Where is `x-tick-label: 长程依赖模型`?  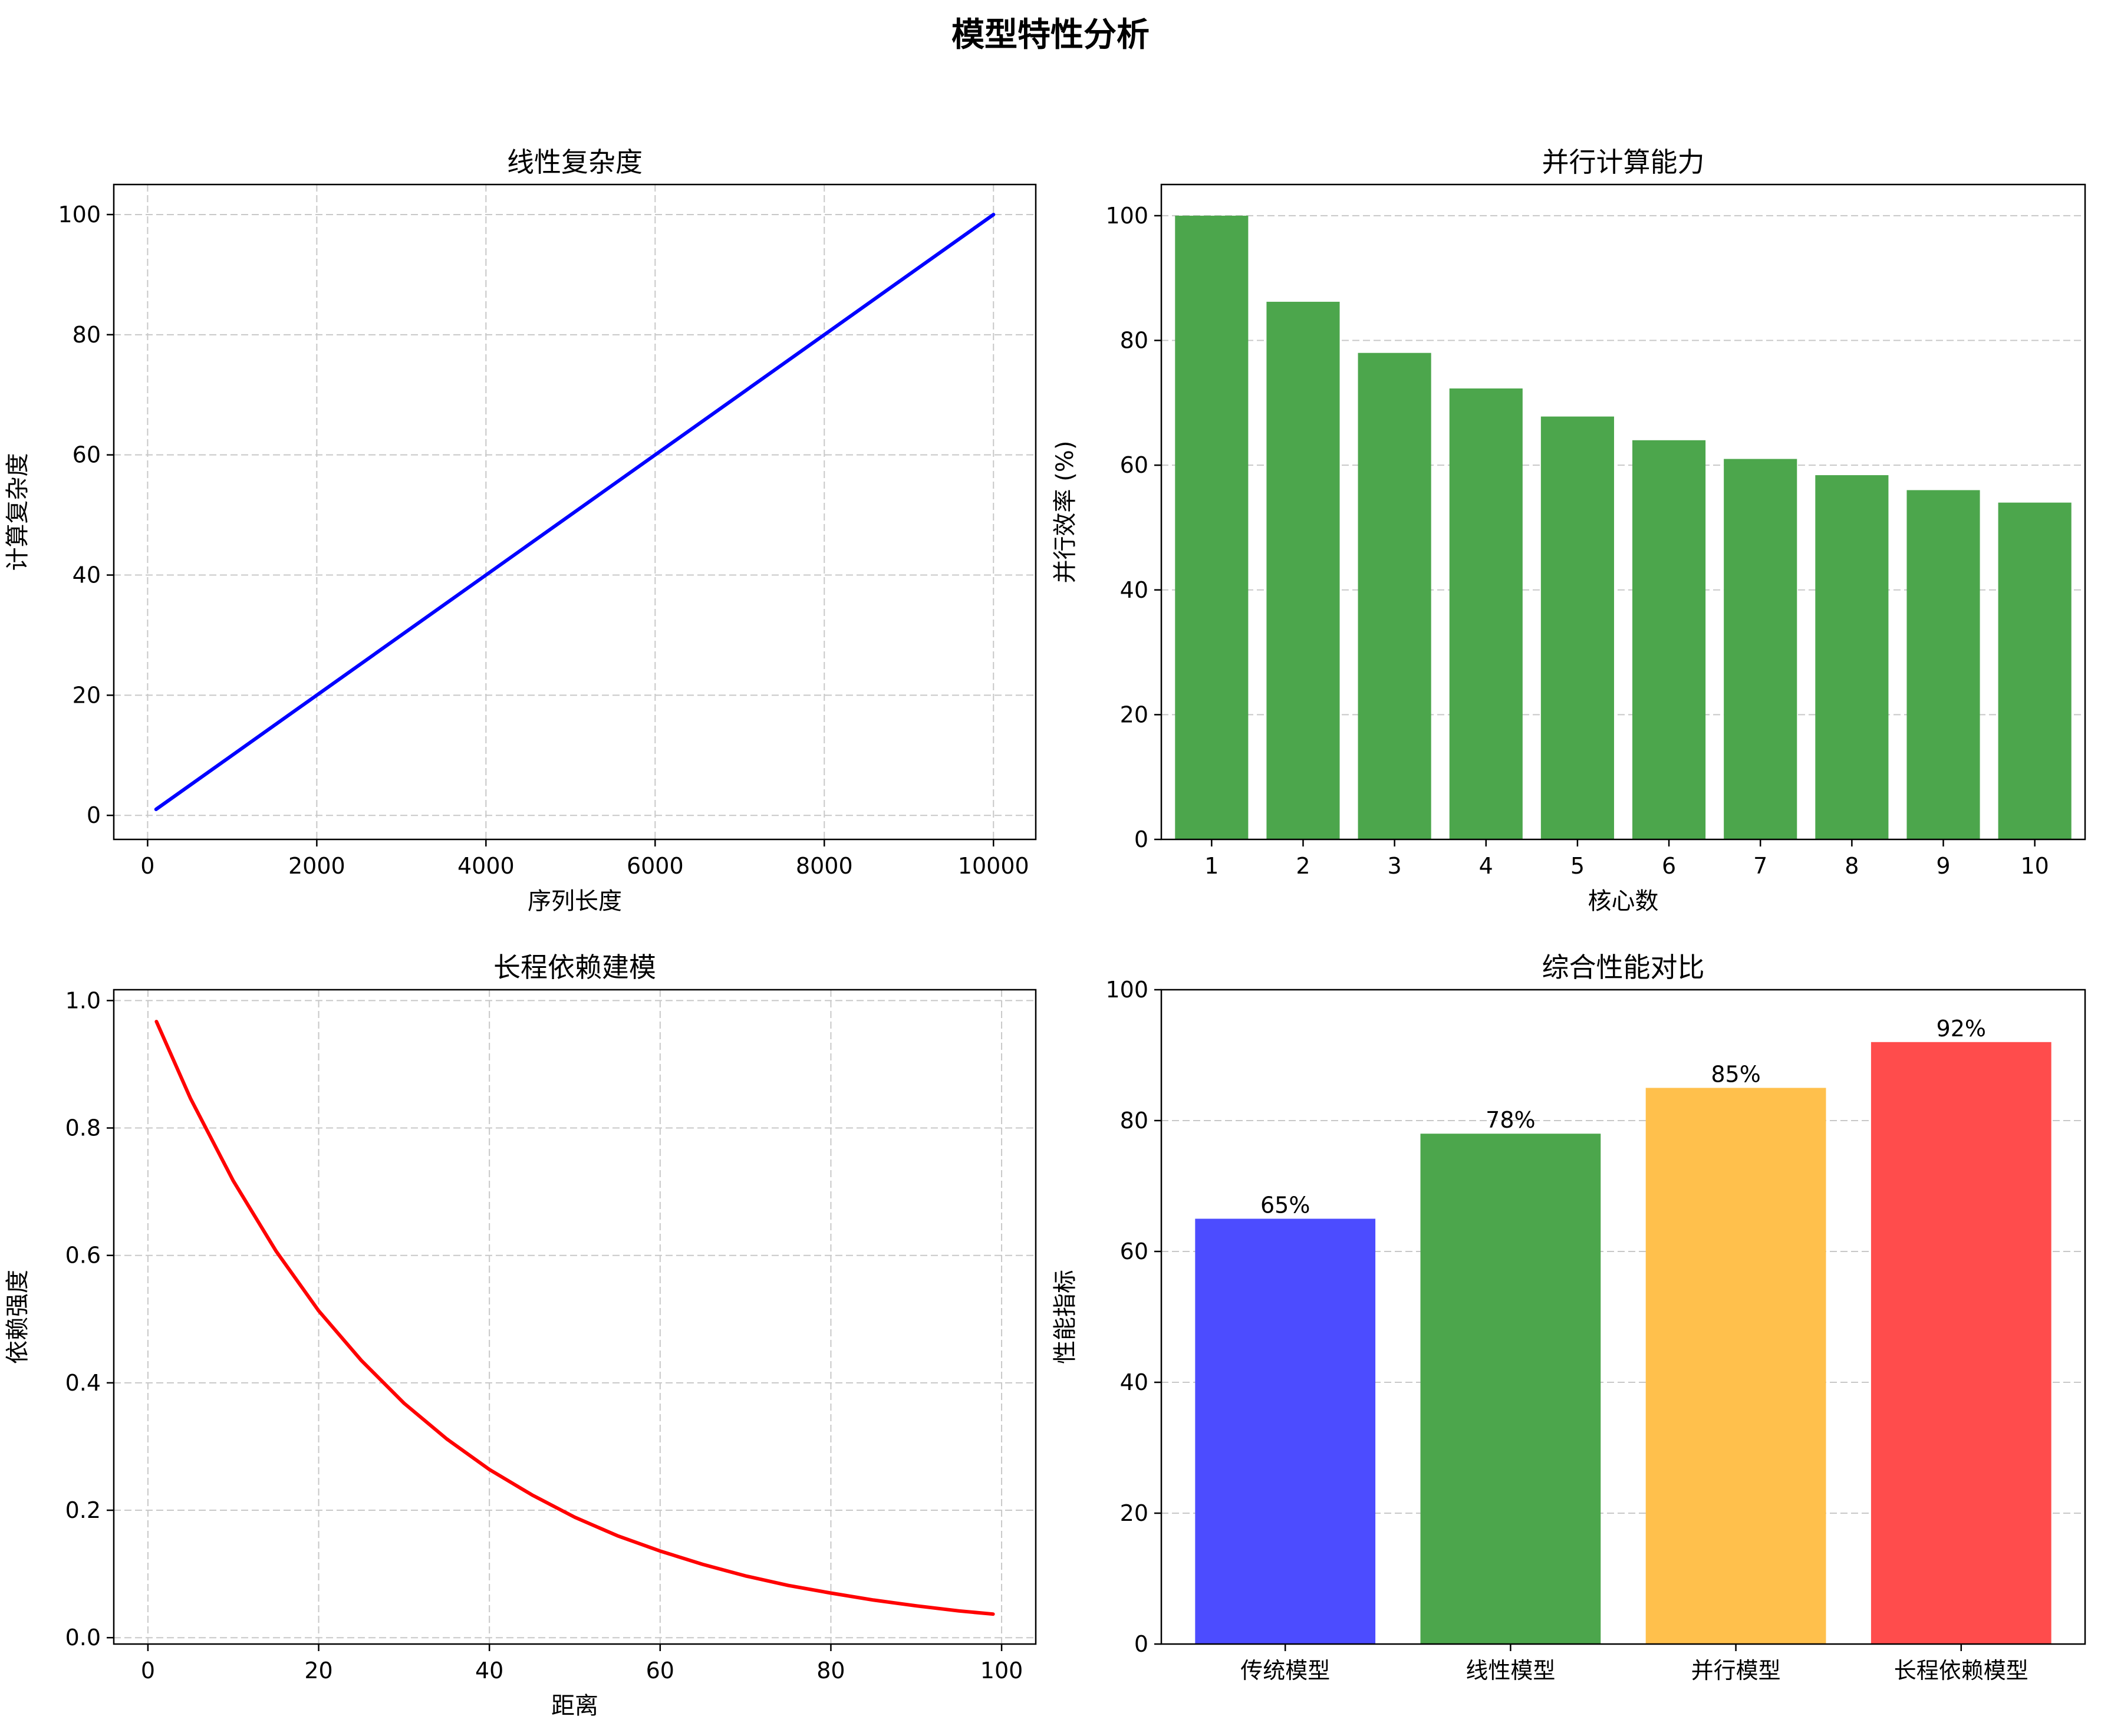
x-tick-label: 长程依赖模型 is located at coordinates (1961, 1671).